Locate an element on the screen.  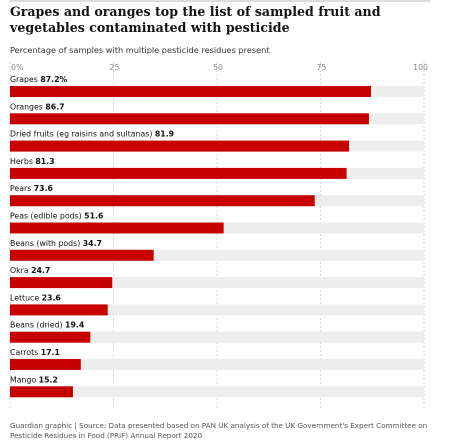
value-label: 17.1 is located at coordinates (50, 352).